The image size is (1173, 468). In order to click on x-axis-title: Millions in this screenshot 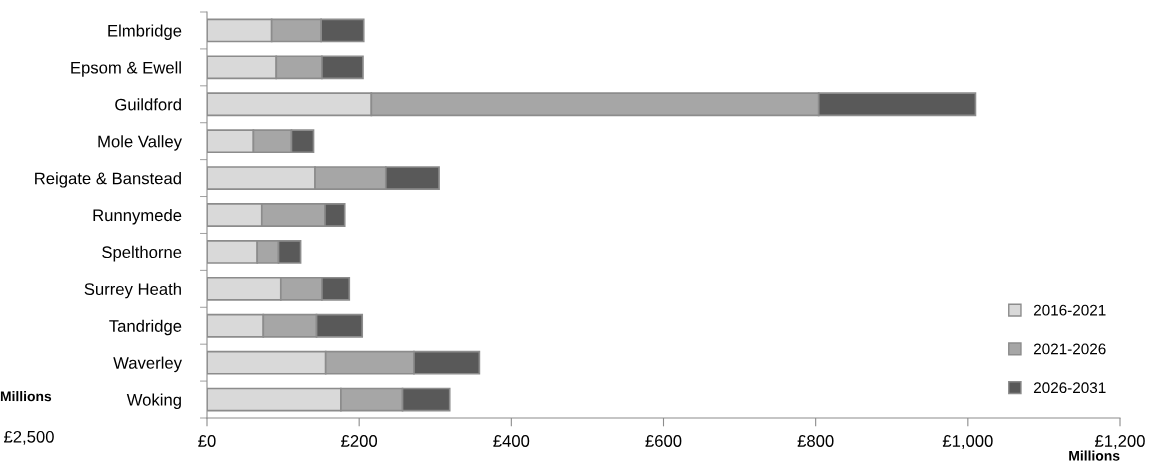, I will do `click(1094, 455)`.